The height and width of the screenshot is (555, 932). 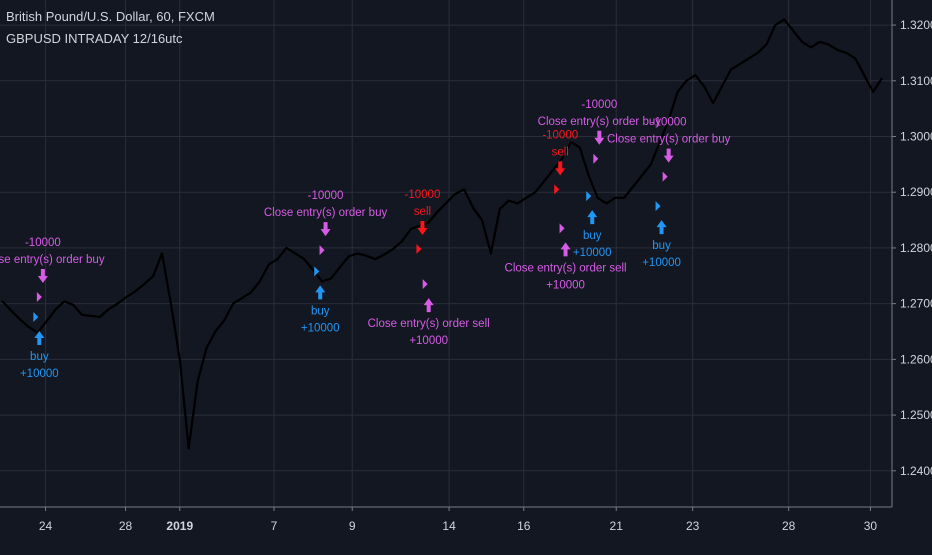 I want to click on signal-close_buy: Close entry(s) order buy-10000, so click(x=600, y=131).